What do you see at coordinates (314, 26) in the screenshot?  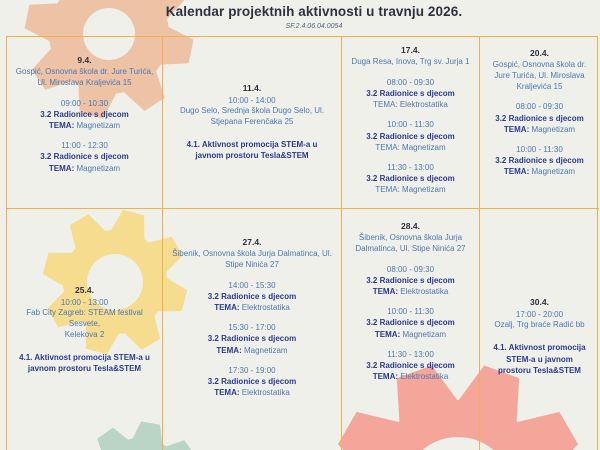 I see `project-code: SF.2.4.06.04.0054` at bounding box center [314, 26].